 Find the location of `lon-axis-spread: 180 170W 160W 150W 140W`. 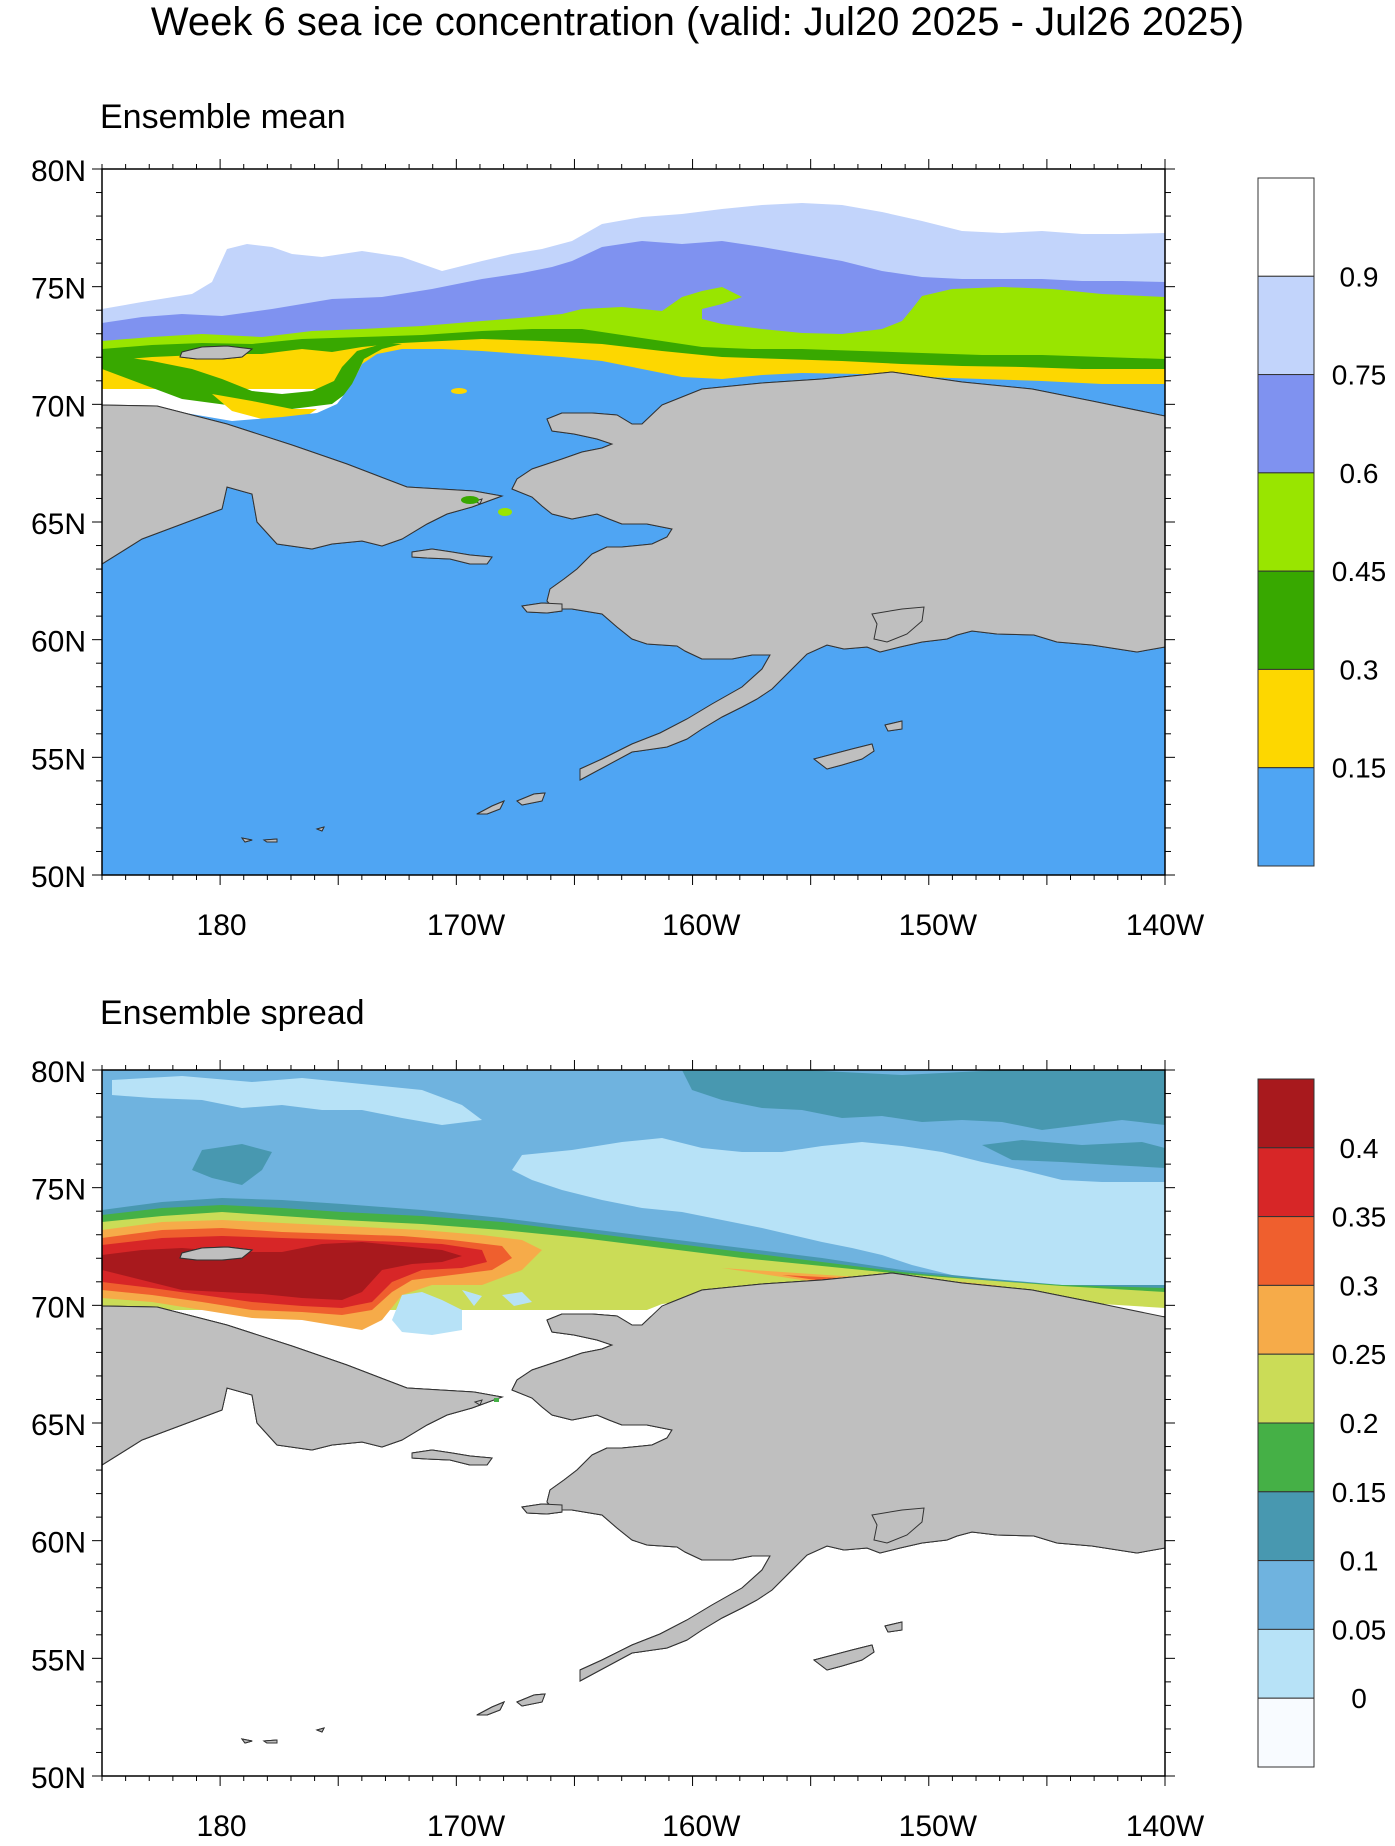

lon-axis-spread: 180 170W 160W 150W 140W is located at coordinates (701, 1826).